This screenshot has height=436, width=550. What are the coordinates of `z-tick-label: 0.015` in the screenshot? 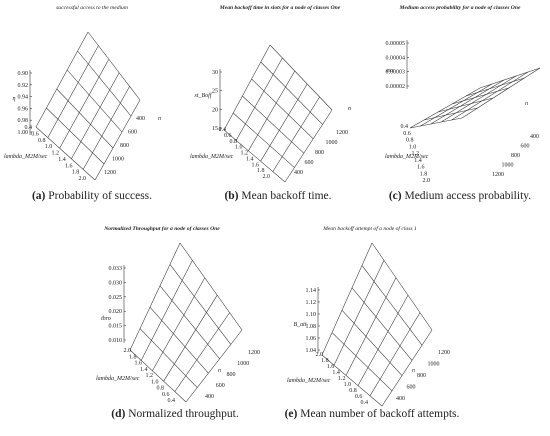 It's located at (116, 327).